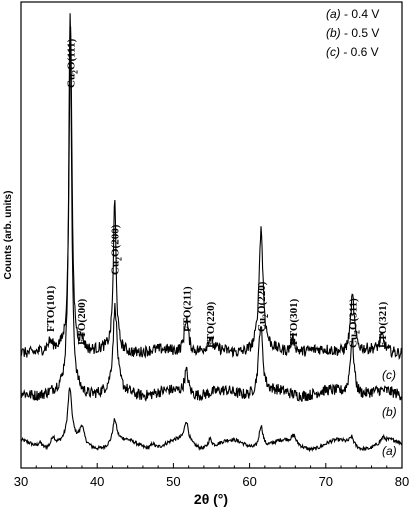  What do you see at coordinates (294, 321) in the screenshot?
I see `peak-label: FTO(301)` at bounding box center [294, 321].